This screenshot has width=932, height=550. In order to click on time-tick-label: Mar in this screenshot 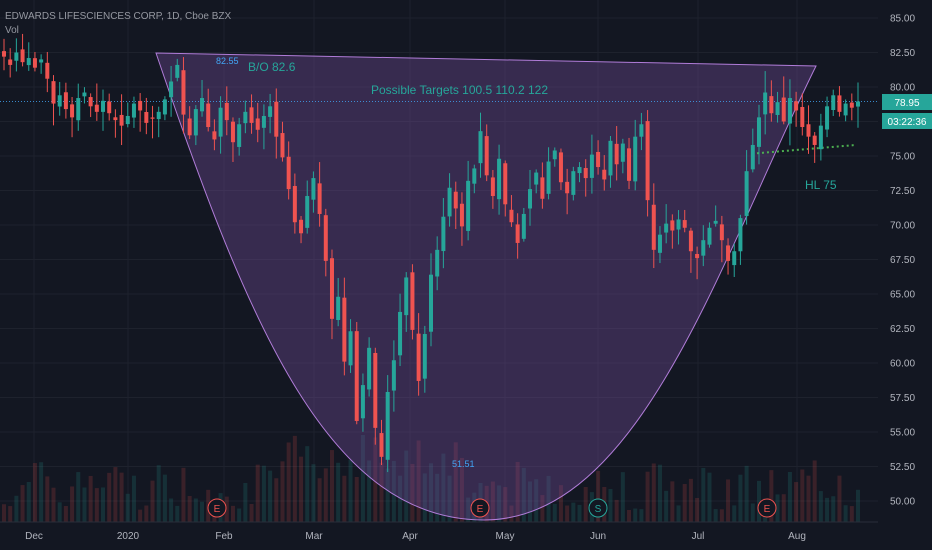, I will do `click(314, 536)`.